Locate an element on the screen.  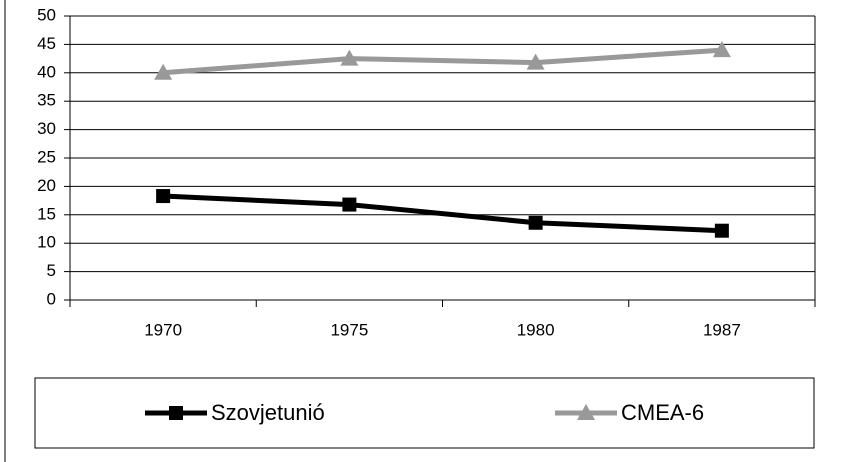
frame is located at coordinates (5, 231).